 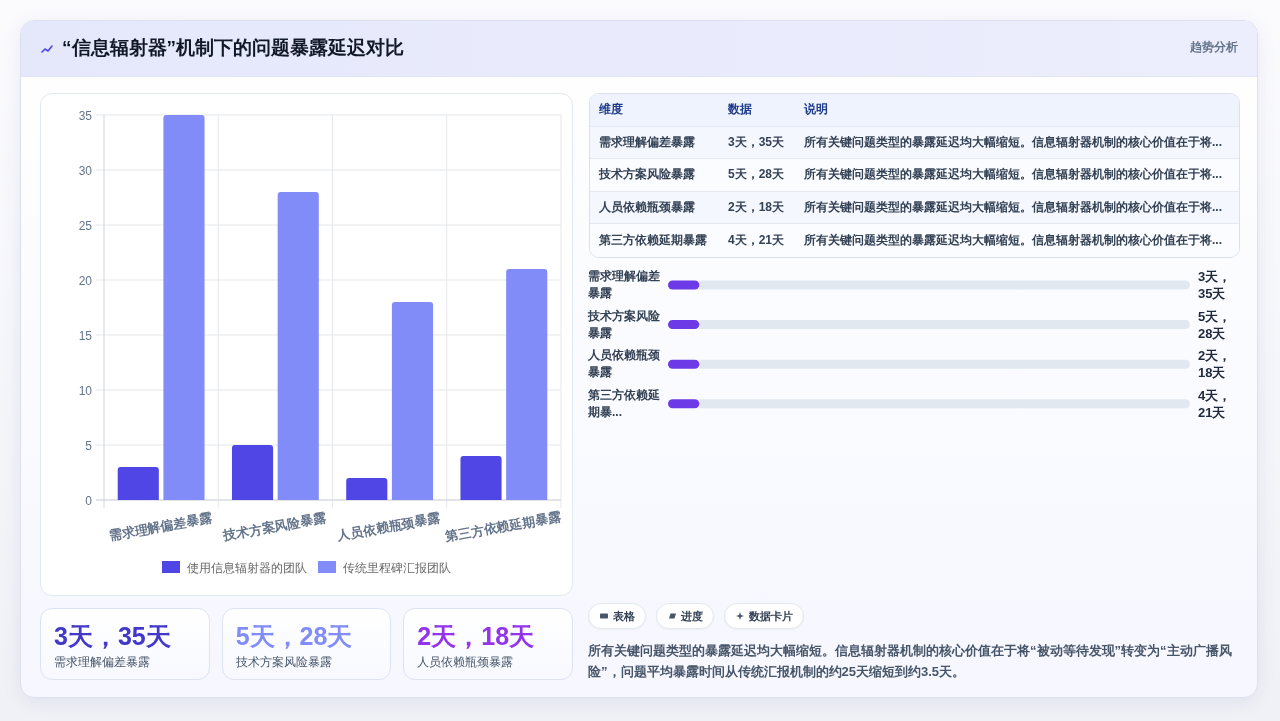 What do you see at coordinates (624, 285) in the screenshot?
I see `y-tick-label: 需求理解偏差暴露` at bounding box center [624, 285].